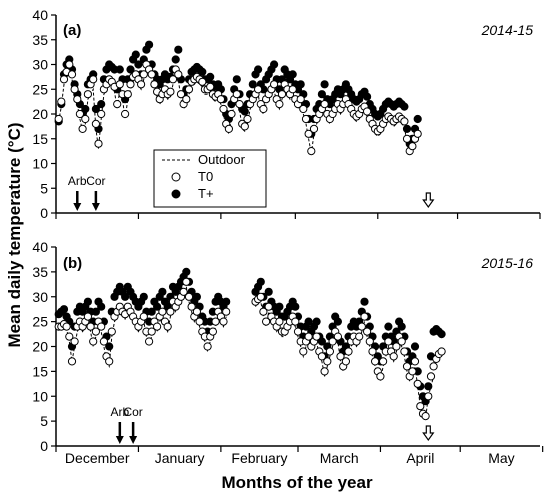 Image resolution: width=550 pixels, height=498 pixels. Describe the element at coordinates (119, 440) in the screenshot. I see `annotation-arrowhead` at that location.